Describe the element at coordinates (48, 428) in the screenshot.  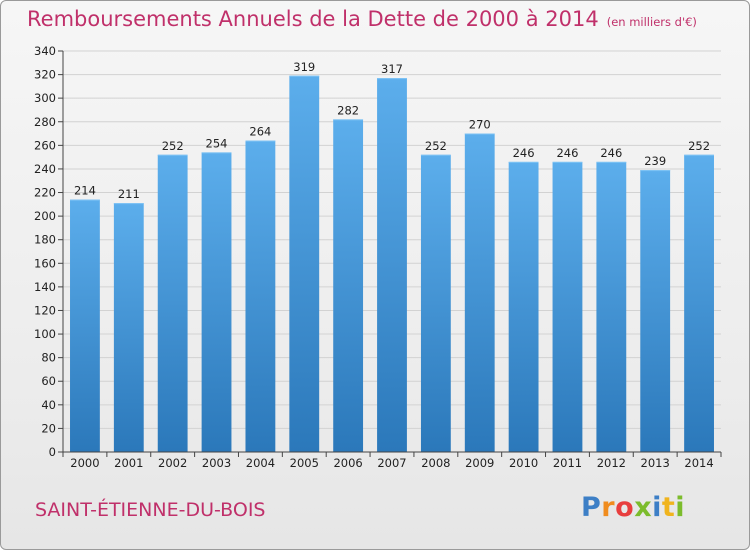
I see `y-tick-label: 20` at that location.